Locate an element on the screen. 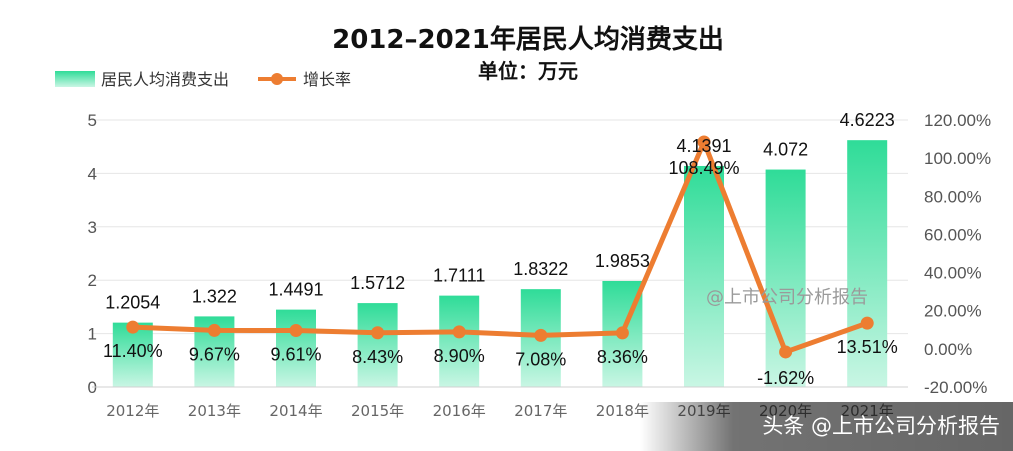 Image resolution: width=1013 pixels, height=451 pixels. x-axis-tick-label: 2016年 is located at coordinates (459, 411).